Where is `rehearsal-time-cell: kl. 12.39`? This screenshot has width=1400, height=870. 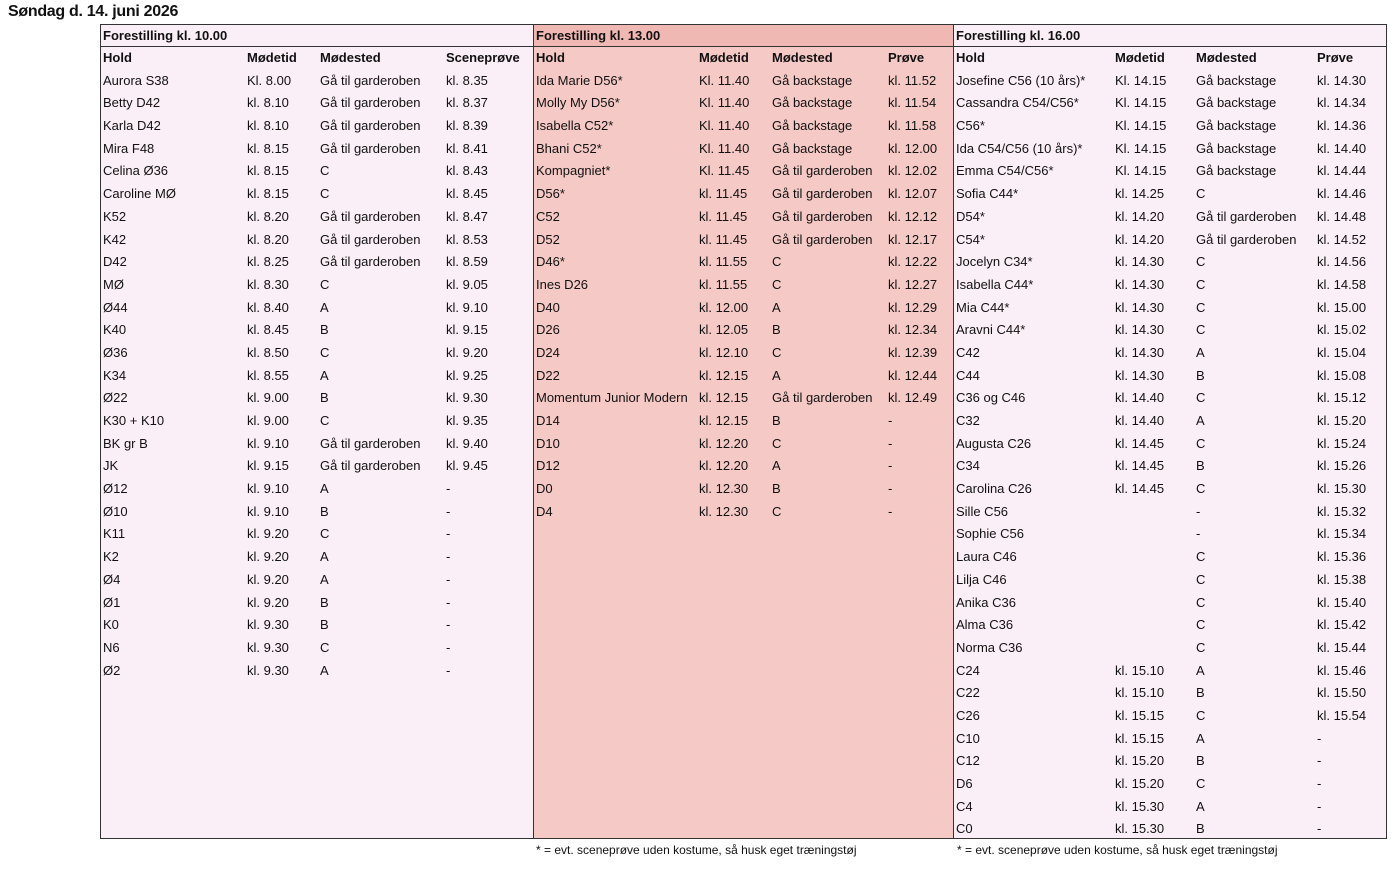 rehearsal-time-cell: kl. 12.39 is located at coordinates (913, 352).